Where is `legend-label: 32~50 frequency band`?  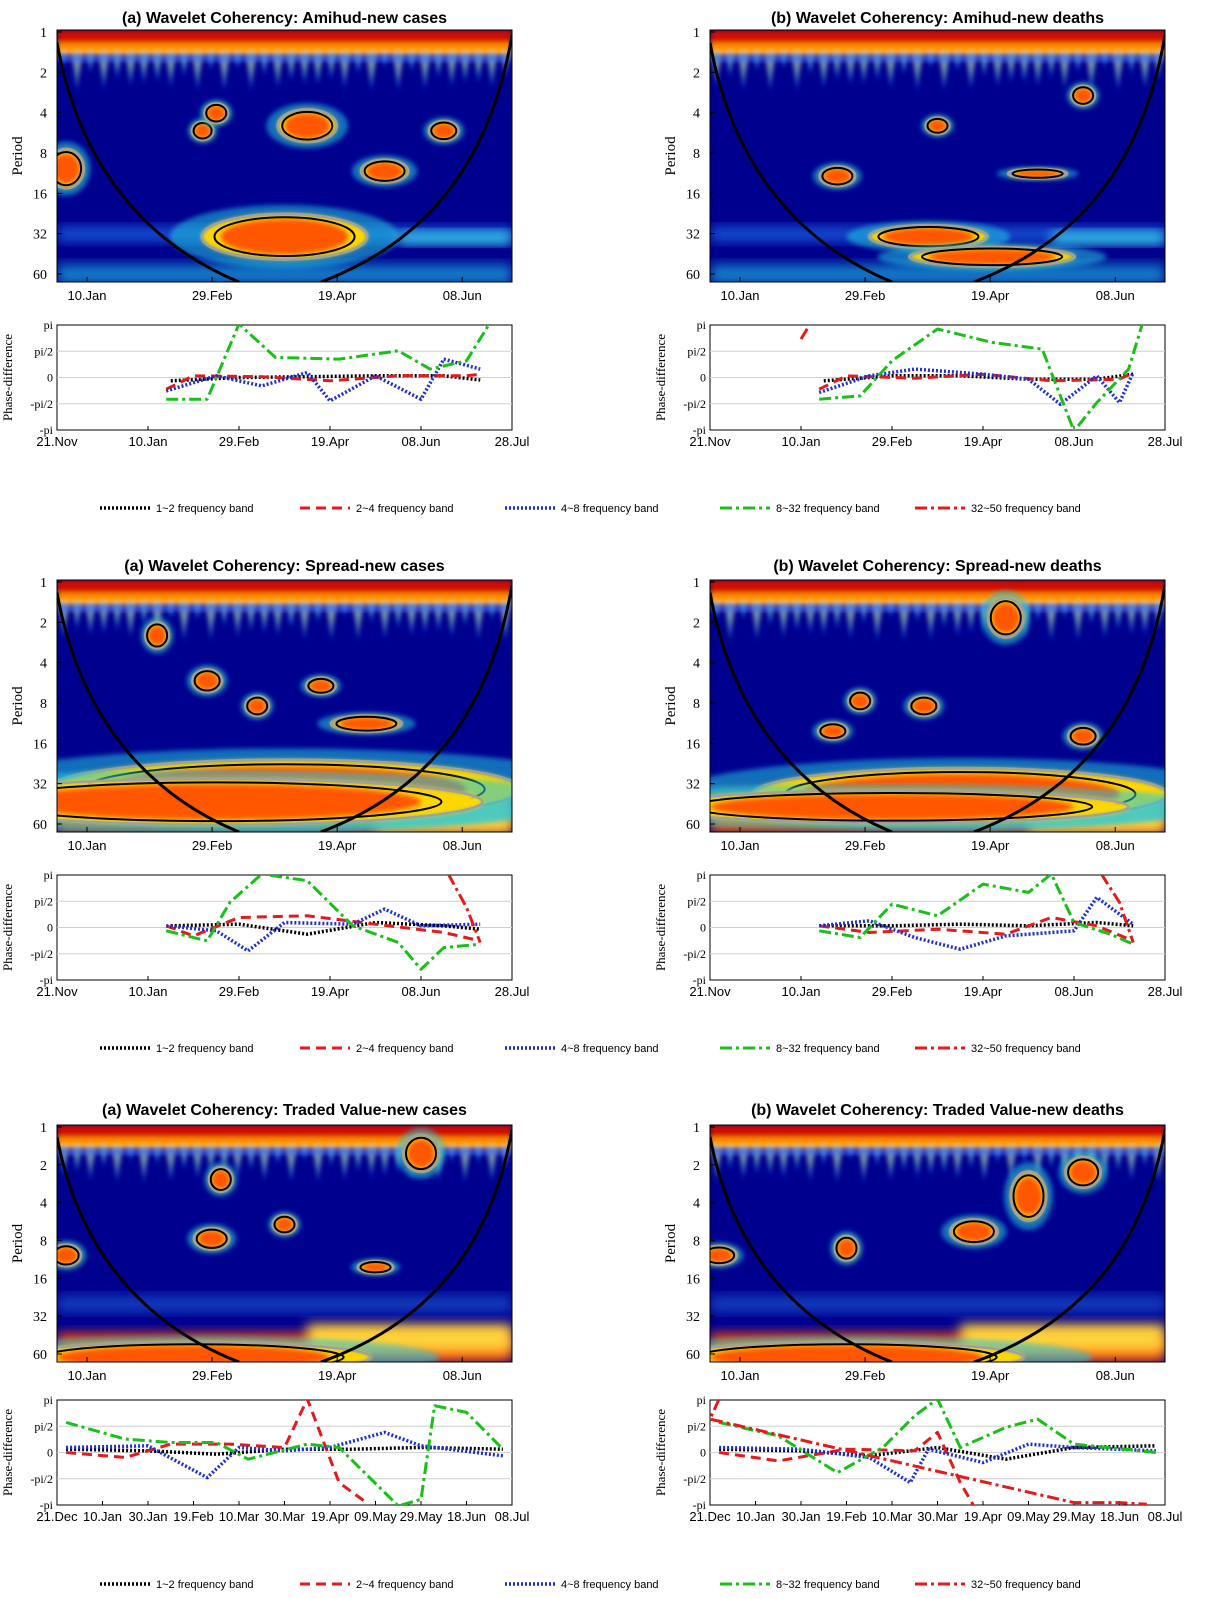 legend-label: 32~50 frequency band is located at coordinates (1026, 509).